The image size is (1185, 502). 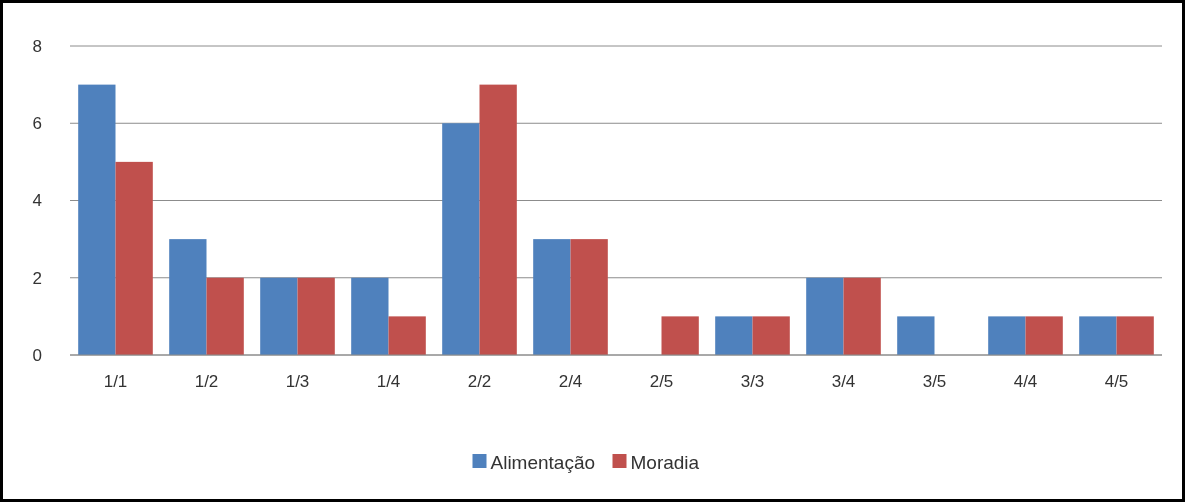 What do you see at coordinates (543, 462) in the screenshot?
I see `legend-label: Alimentação` at bounding box center [543, 462].